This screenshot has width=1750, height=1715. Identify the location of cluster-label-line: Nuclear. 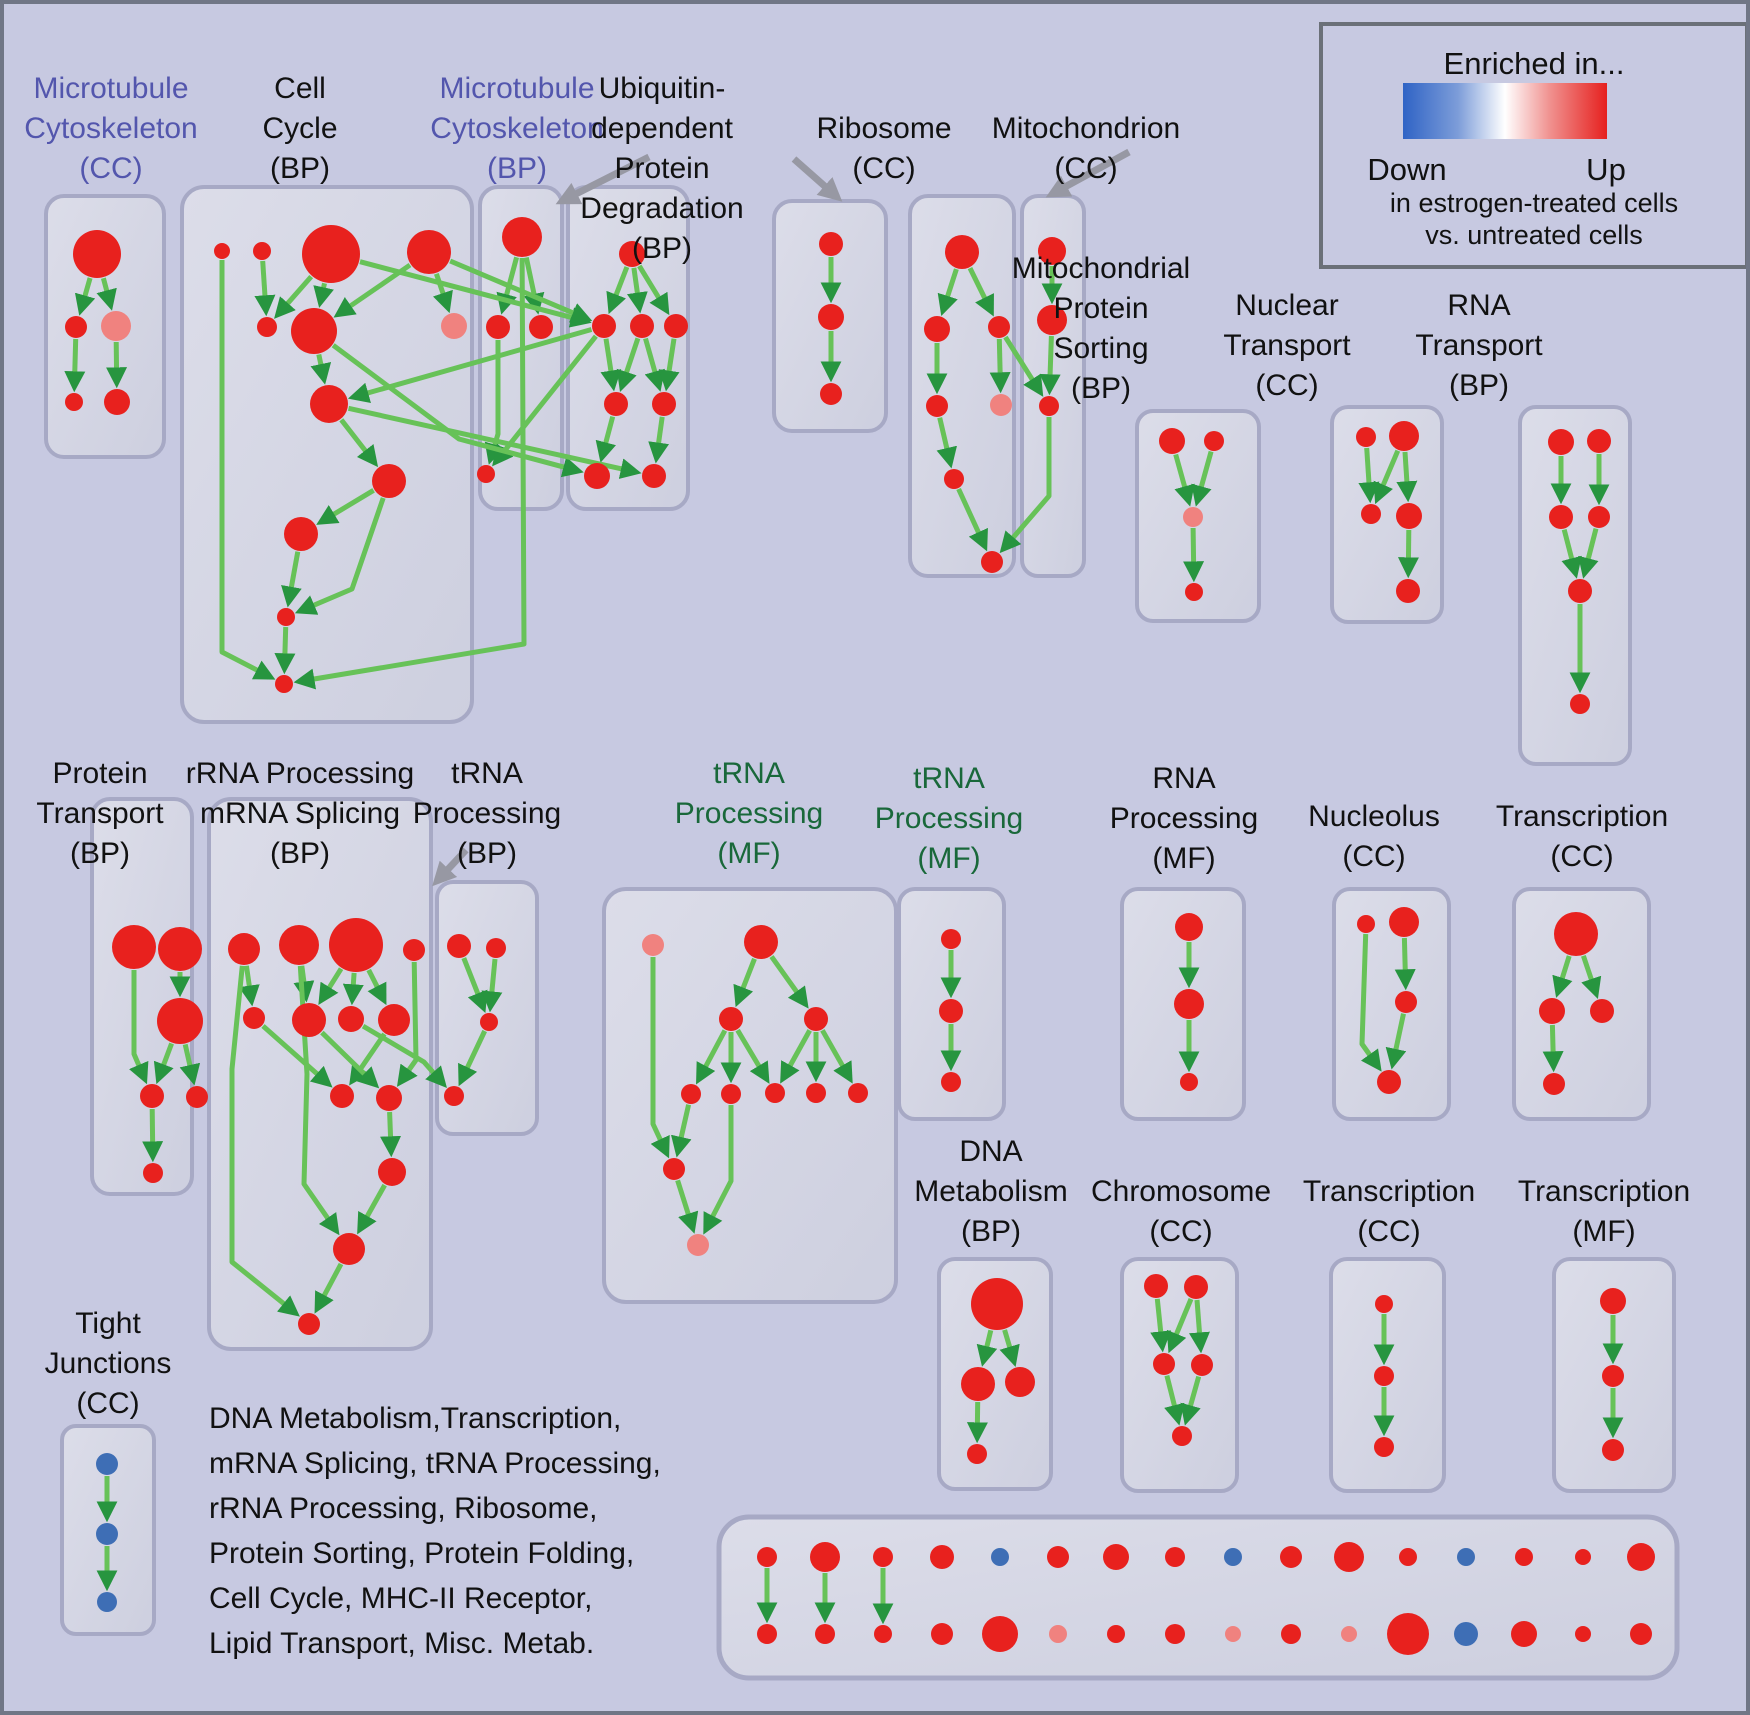
(1287, 305).